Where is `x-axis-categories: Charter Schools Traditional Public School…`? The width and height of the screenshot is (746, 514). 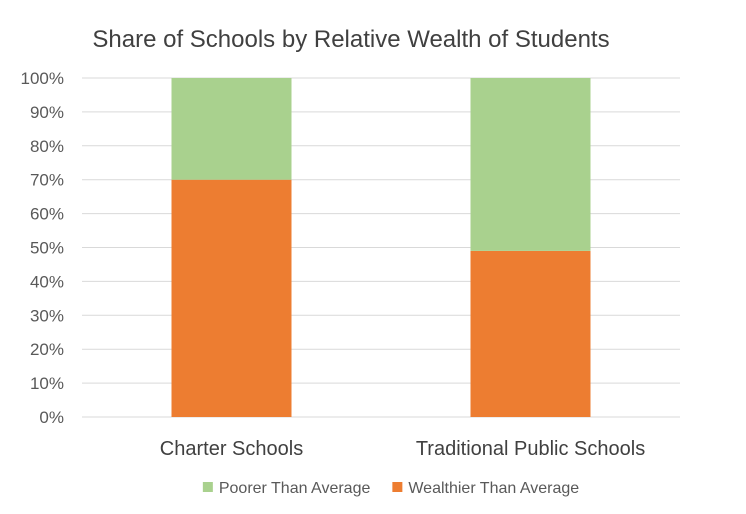 x-axis-categories: Charter Schools Traditional Public School… is located at coordinates (402, 449).